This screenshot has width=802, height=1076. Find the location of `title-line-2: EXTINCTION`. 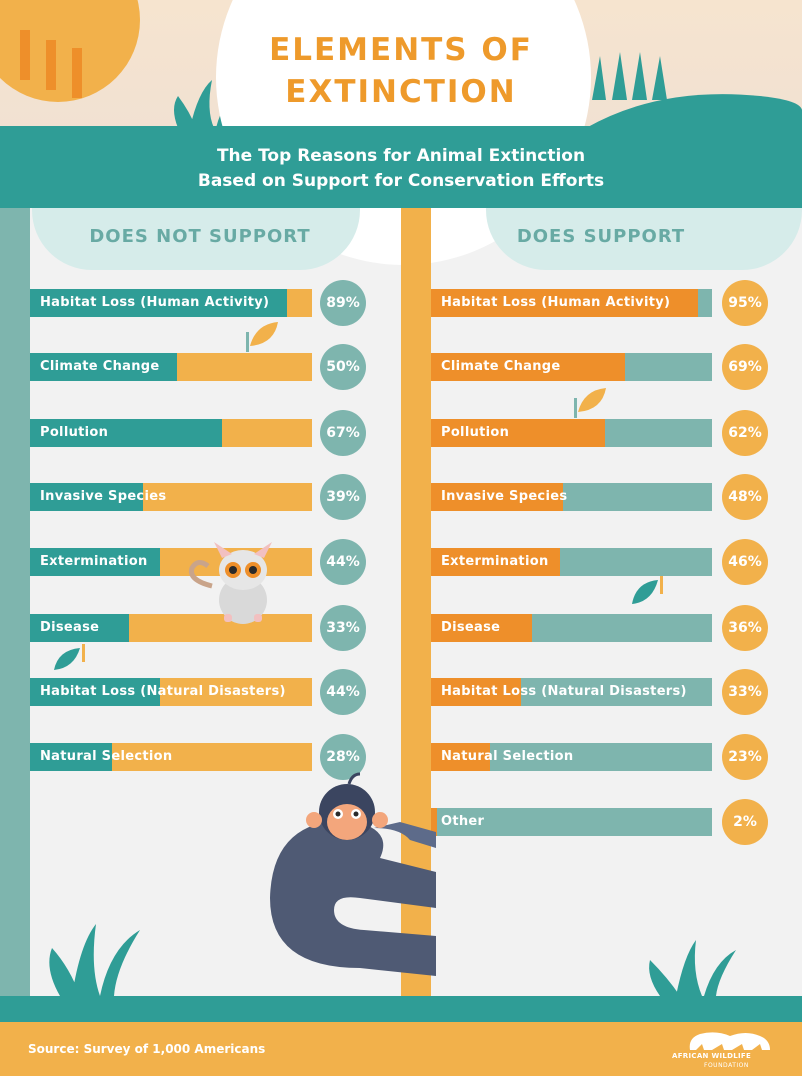

title-line-2: EXTINCTION is located at coordinates (401, 92).